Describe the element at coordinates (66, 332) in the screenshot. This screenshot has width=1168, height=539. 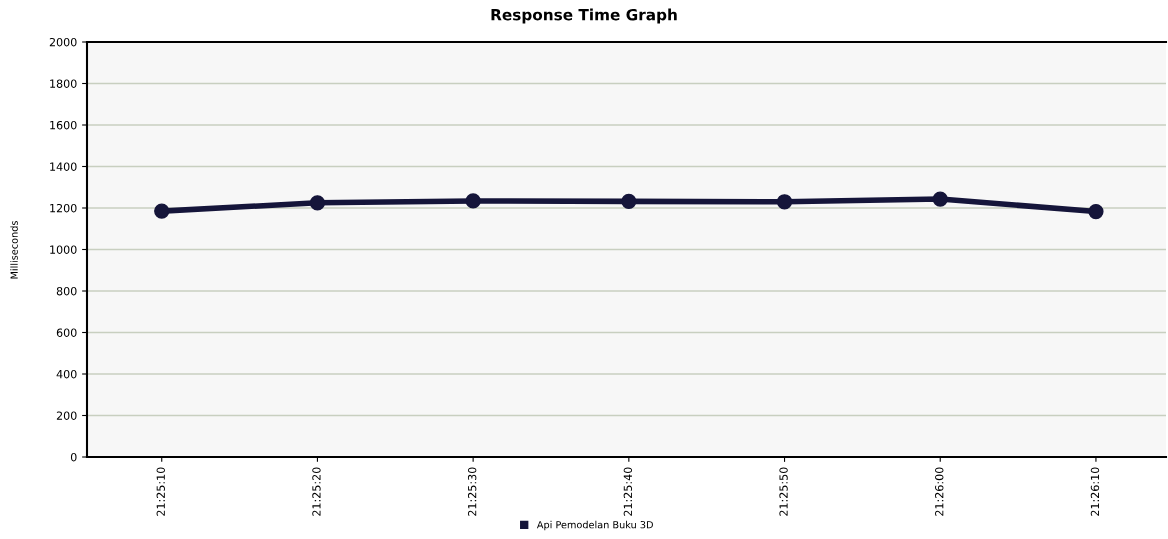
I see `y-tick-label: 600` at that location.